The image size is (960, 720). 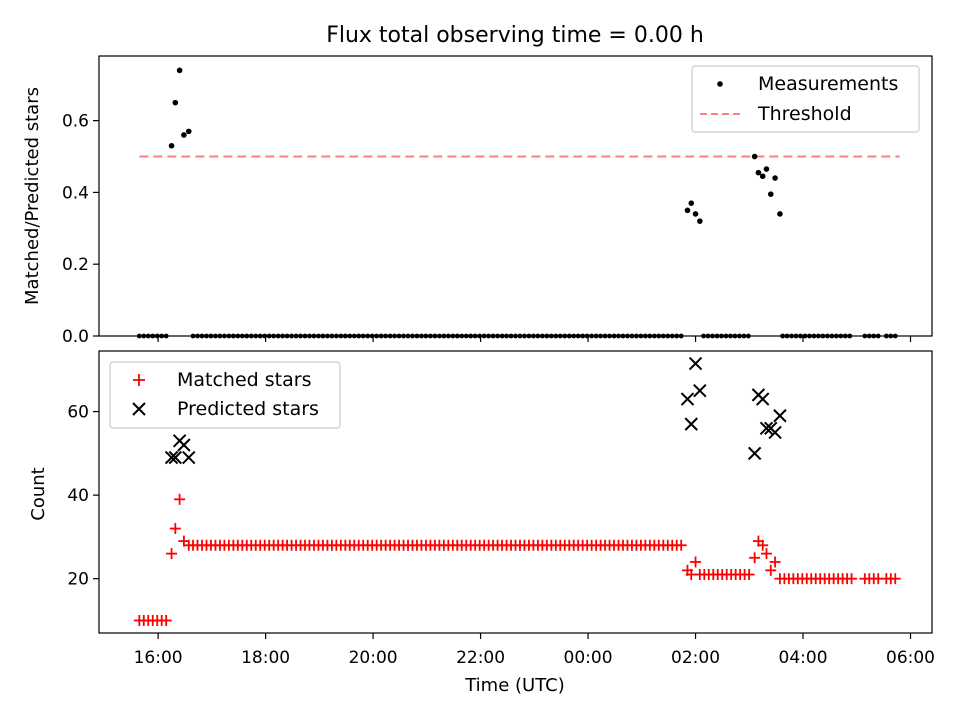 I want to click on x-tick-label: 16:00, so click(x=158, y=658).